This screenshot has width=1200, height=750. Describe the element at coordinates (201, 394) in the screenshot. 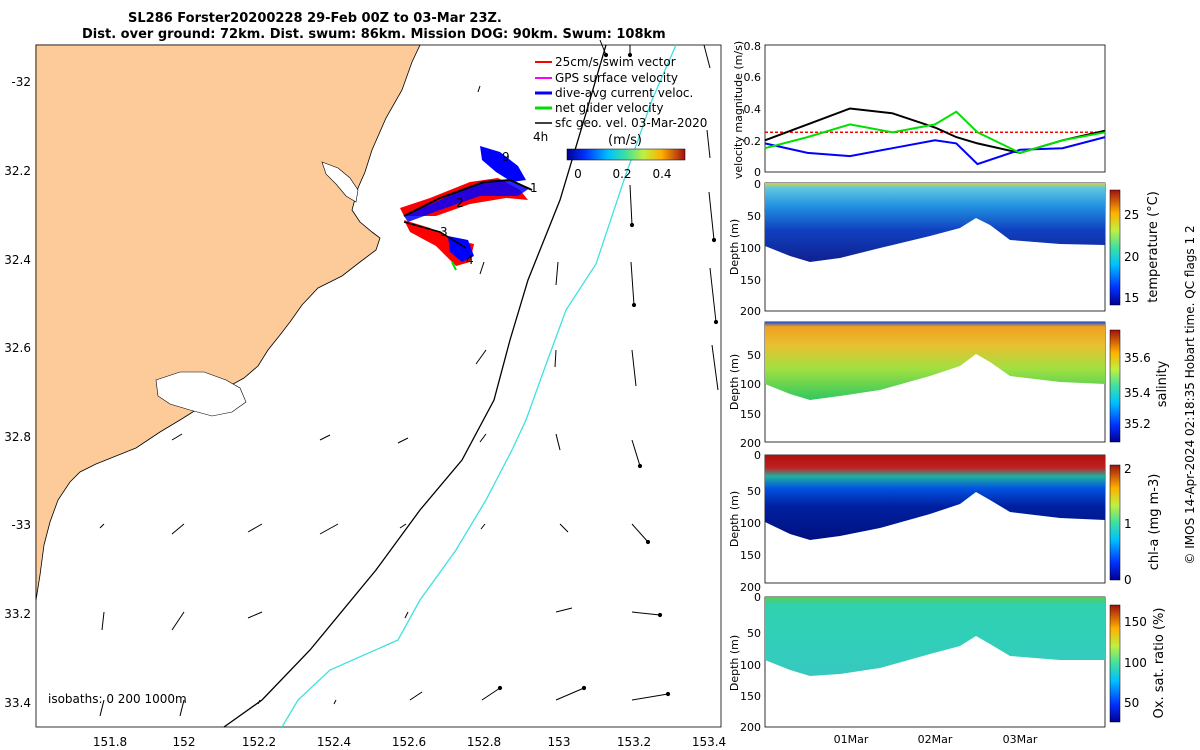

I see `lake-south` at that location.